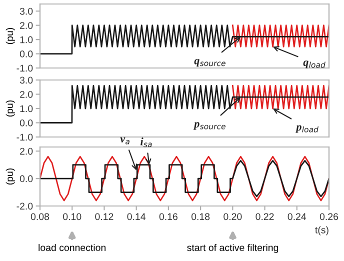 This screenshot has width=344, height=261. Describe the element at coordinates (24, 206) in the screenshot. I see `y-tick-label: -2.0` at that location.